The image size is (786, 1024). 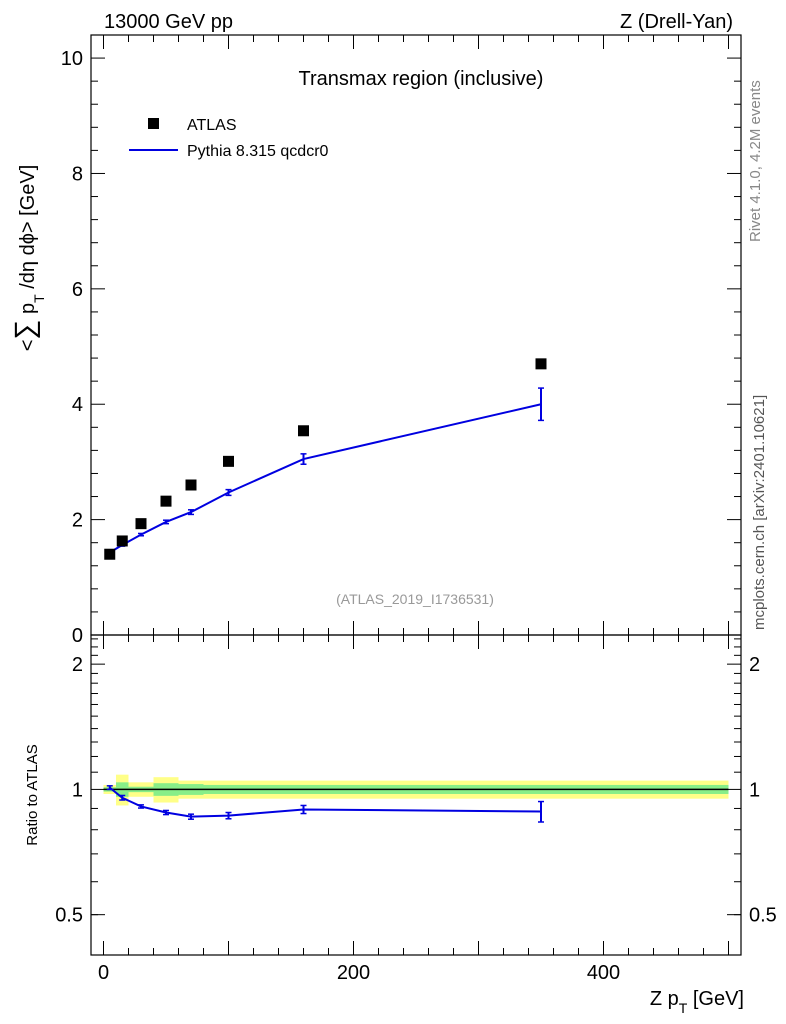 What do you see at coordinates (676, 22) in the screenshot?
I see `header-process-label: Z (Drell-Yan)` at bounding box center [676, 22].